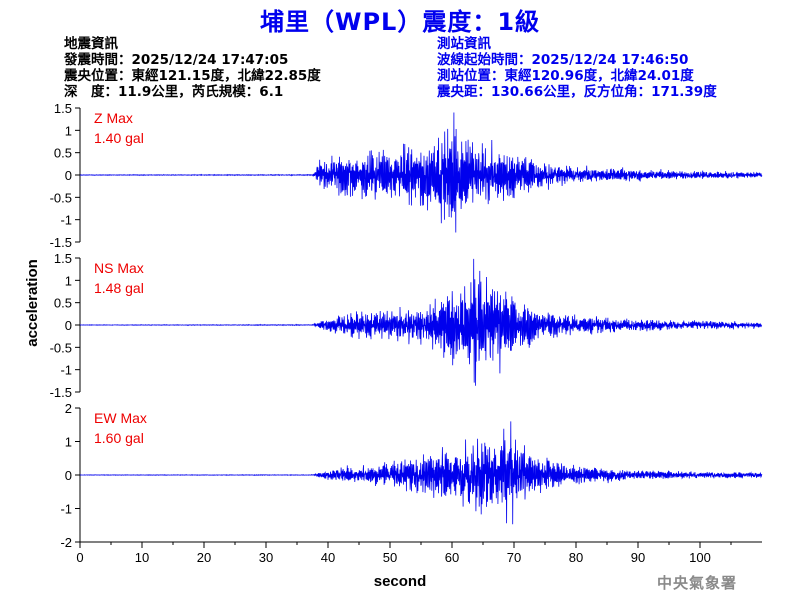 Image resolution: width=800 pixels, height=600 pixels. Describe the element at coordinates (204, 557) in the screenshot. I see `x-tick-label: 20` at that location.